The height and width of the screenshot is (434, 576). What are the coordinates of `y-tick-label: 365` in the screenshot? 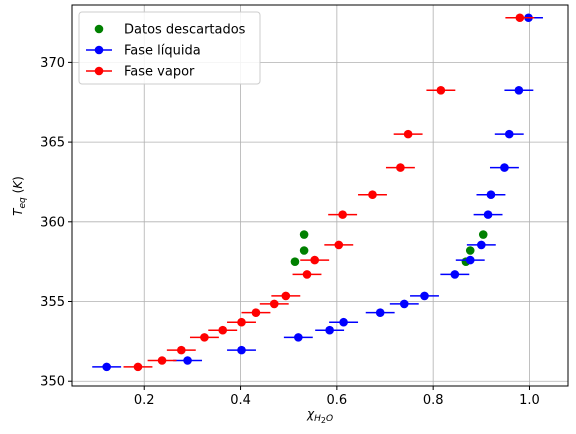 It's located at (52, 143).